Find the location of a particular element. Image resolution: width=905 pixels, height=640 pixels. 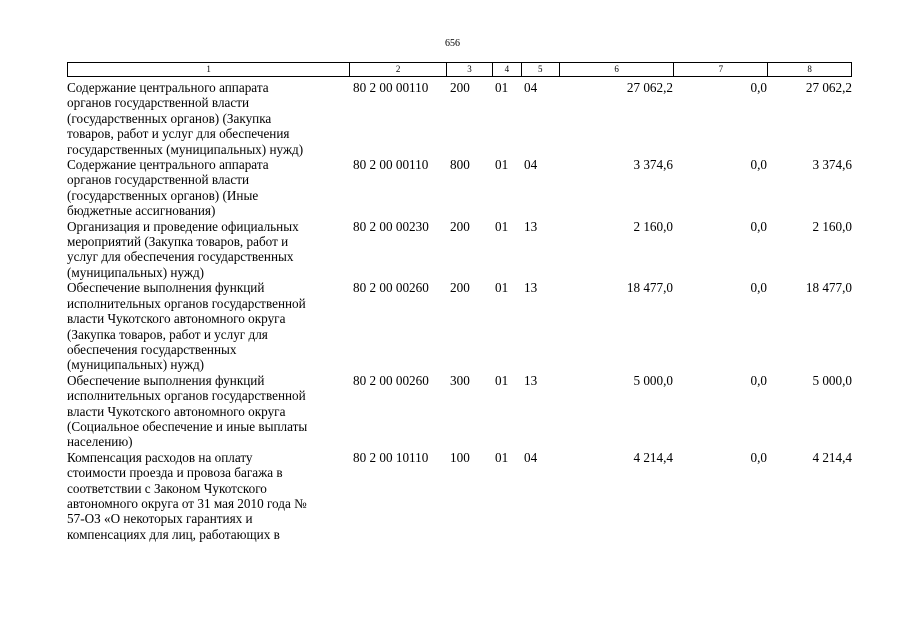

row-col-8: 4 214,4 is located at coordinates (832, 457).